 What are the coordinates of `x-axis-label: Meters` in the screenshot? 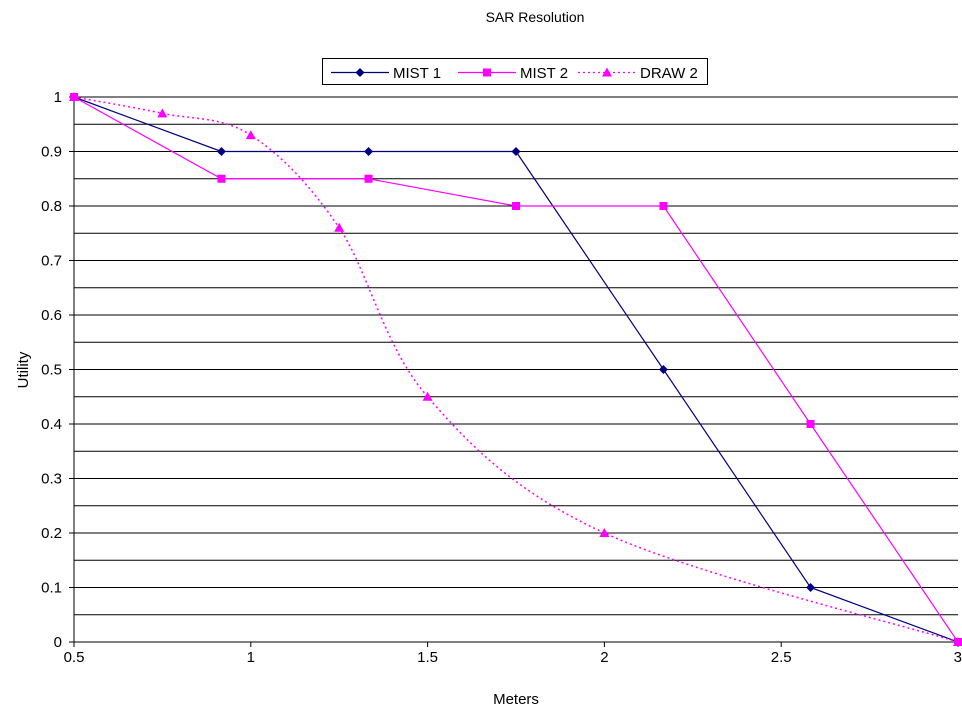 It's located at (516, 699).